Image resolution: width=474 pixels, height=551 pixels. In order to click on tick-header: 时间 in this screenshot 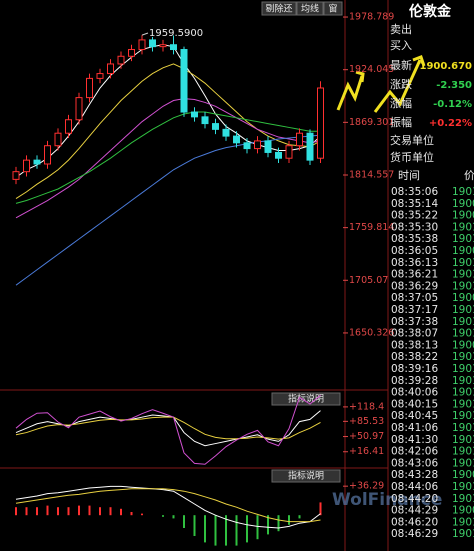, I will do `click(409, 175)`.